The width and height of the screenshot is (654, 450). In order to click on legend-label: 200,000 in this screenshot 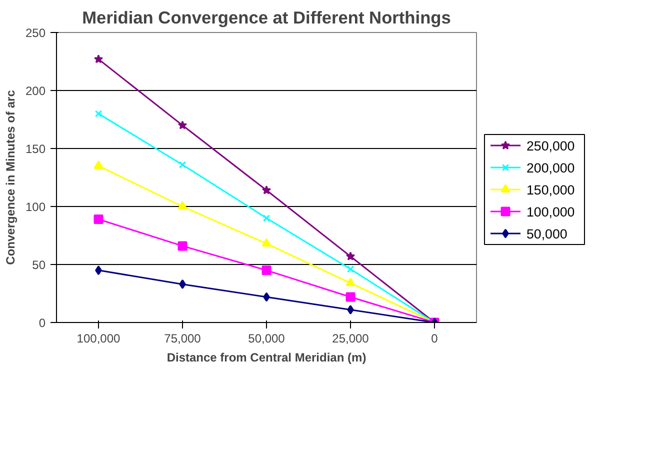, I will do `click(550, 168)`.